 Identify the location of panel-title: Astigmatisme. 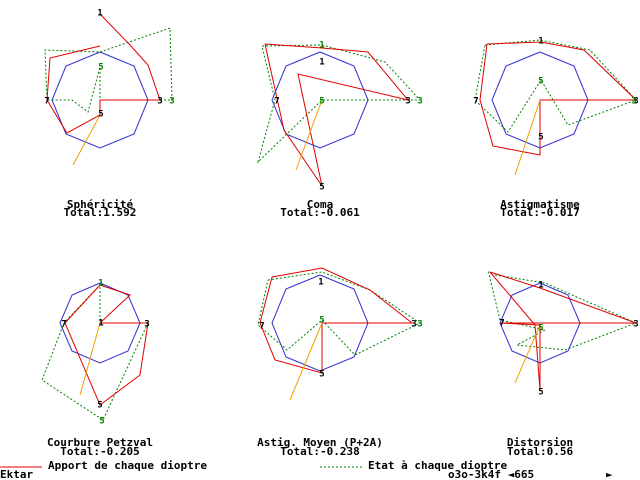
(540, 204).